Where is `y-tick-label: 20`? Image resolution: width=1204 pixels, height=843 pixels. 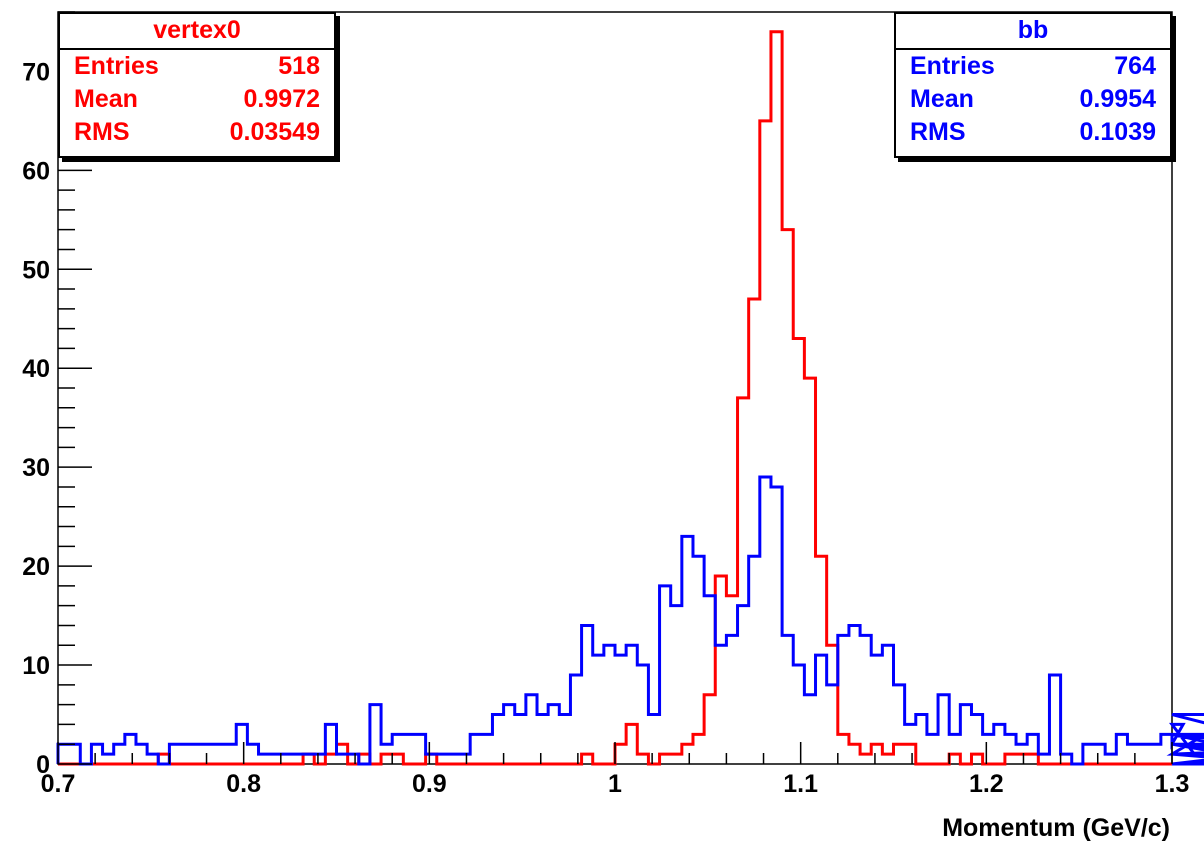 y-tick-label: 20 is located at coordinates (36, 567).